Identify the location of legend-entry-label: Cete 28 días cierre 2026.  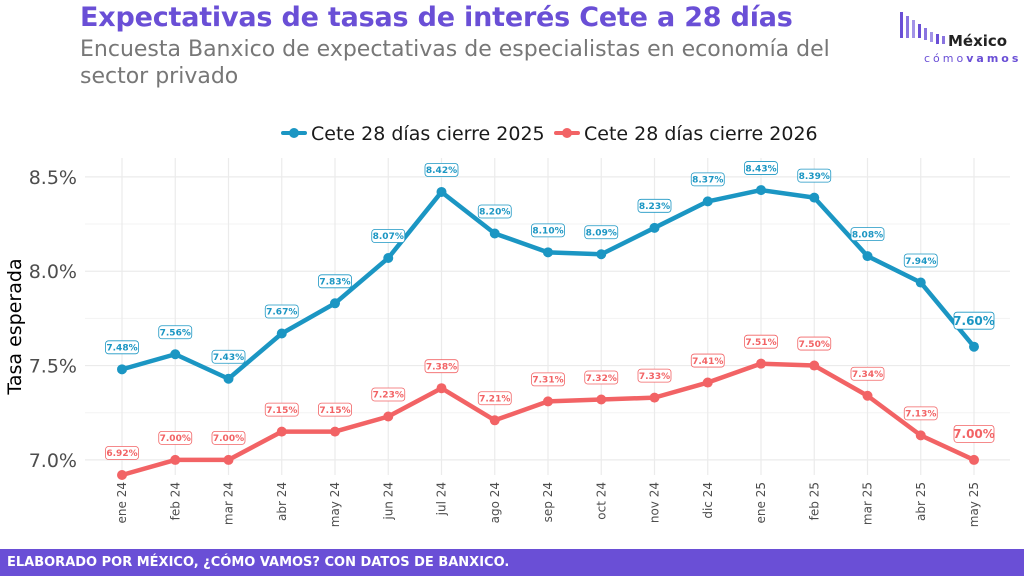
(701, 134).